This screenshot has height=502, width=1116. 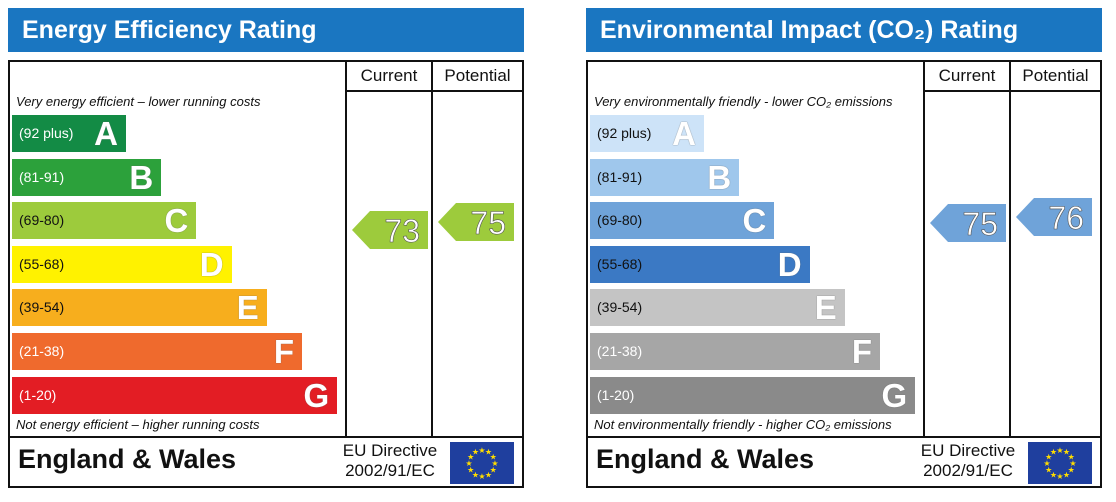 I want to click on rating-band-b: (81-91) B, so click(x=87, y=177).